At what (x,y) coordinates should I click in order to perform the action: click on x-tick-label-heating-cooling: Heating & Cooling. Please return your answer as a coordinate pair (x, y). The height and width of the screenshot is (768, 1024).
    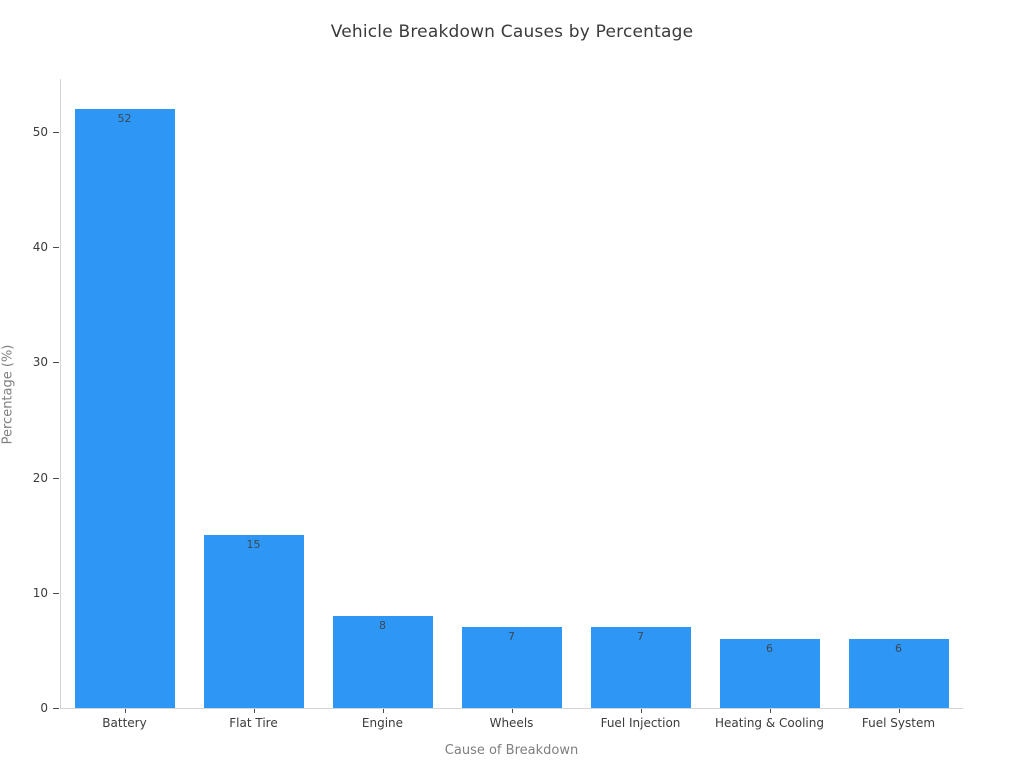
    Looking at the image, I should click on (769, 723).